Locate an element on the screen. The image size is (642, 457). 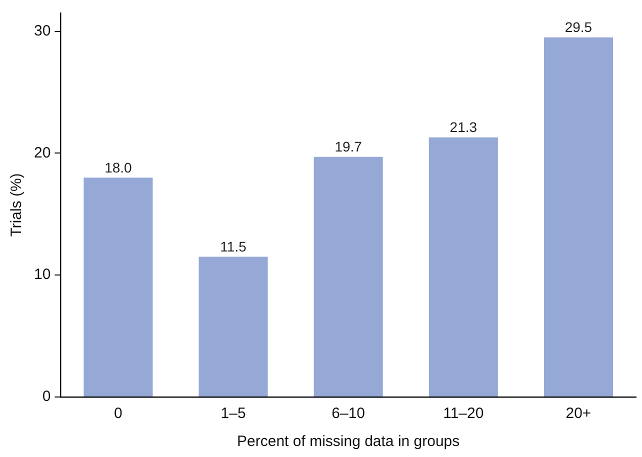
data-label: 29.5 is located at coordinates (578, 27).